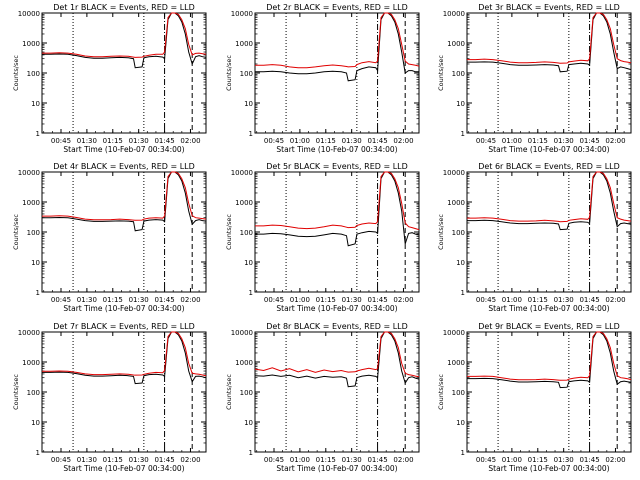 The image size is (640, 480). Describe the element at coordinates (337, 166) in the screenshot. I see `panel-title: Det 5r BLACK = Events, RED = LLD` at that location.